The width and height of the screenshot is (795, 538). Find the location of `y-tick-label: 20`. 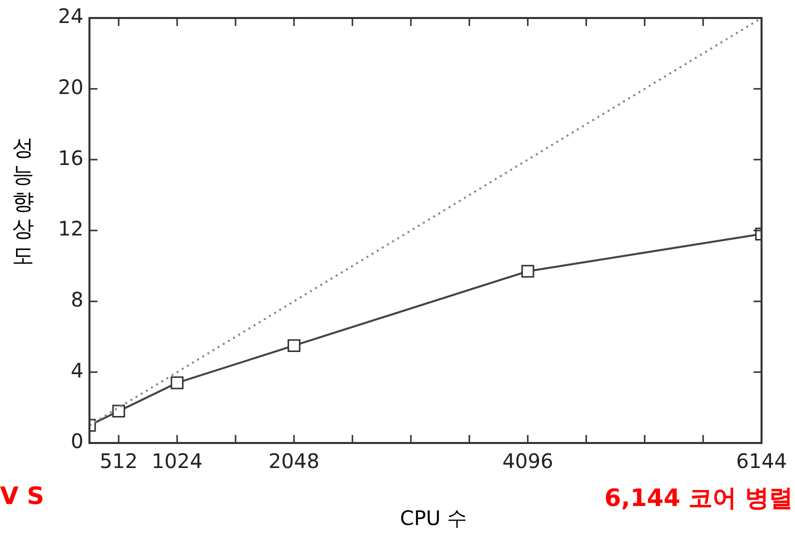

y-tick-label: 20 is located at coordinates (71, 87).